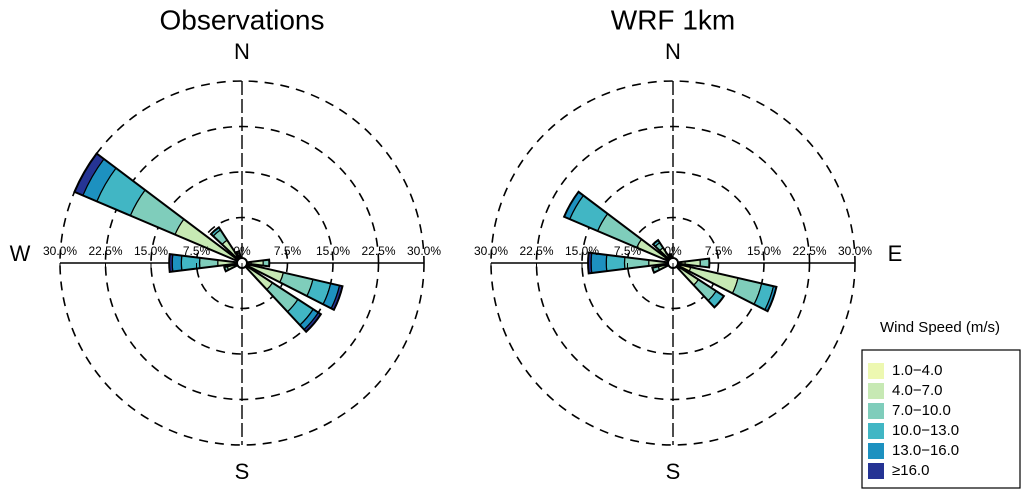 This screenshot has width=1025, height=497. What do you see at coordinates (917, 370) in the screenshot?
I see `legend-label: 1.0−4.0` at bounding box center [917, 370].